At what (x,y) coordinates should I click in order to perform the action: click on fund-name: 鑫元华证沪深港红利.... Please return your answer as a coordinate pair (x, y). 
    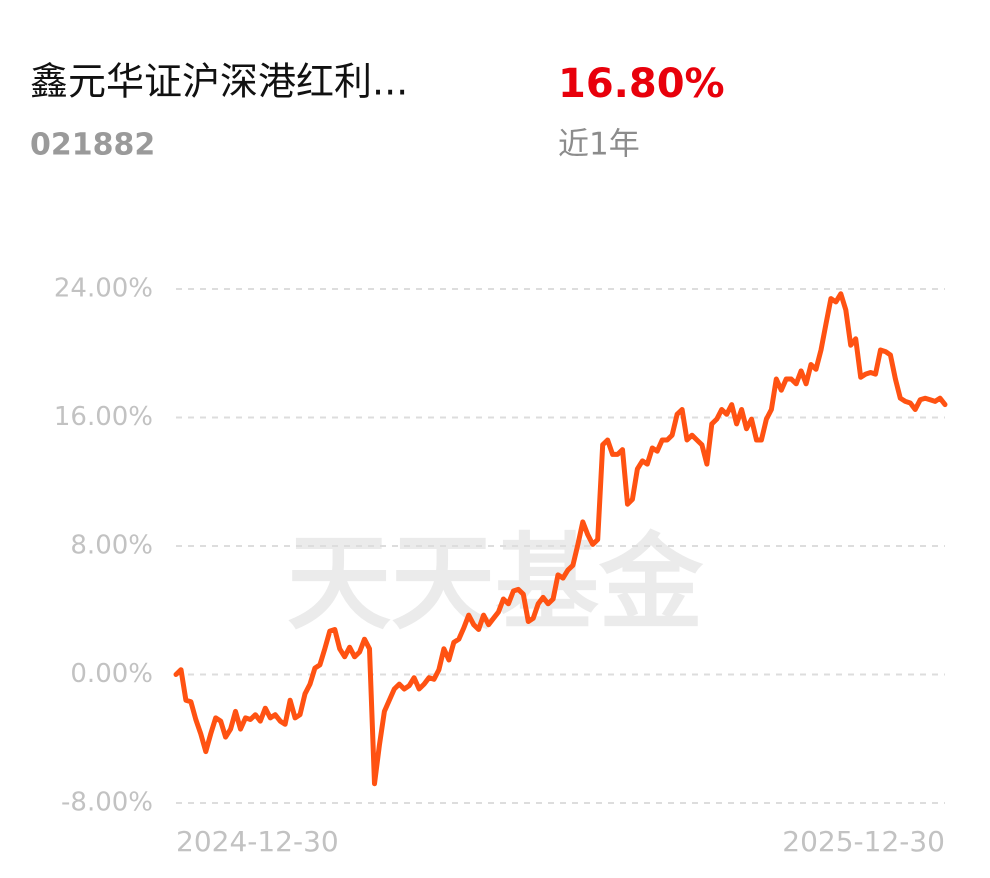
    Looking at the image, I should click on (219, 82).